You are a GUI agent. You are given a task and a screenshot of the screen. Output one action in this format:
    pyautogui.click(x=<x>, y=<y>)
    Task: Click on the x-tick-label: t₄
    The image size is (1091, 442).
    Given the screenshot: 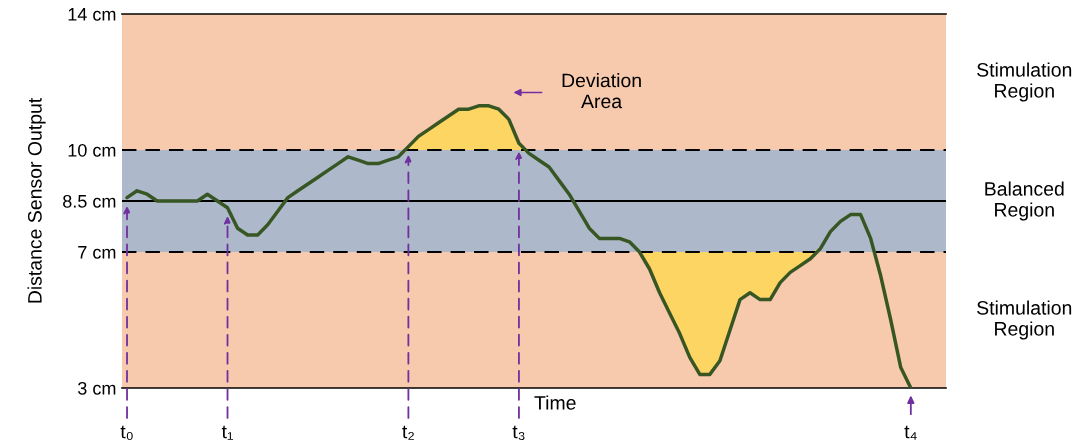 What is the action you would take?
    pyautogui.click(x=910, y=432)
    